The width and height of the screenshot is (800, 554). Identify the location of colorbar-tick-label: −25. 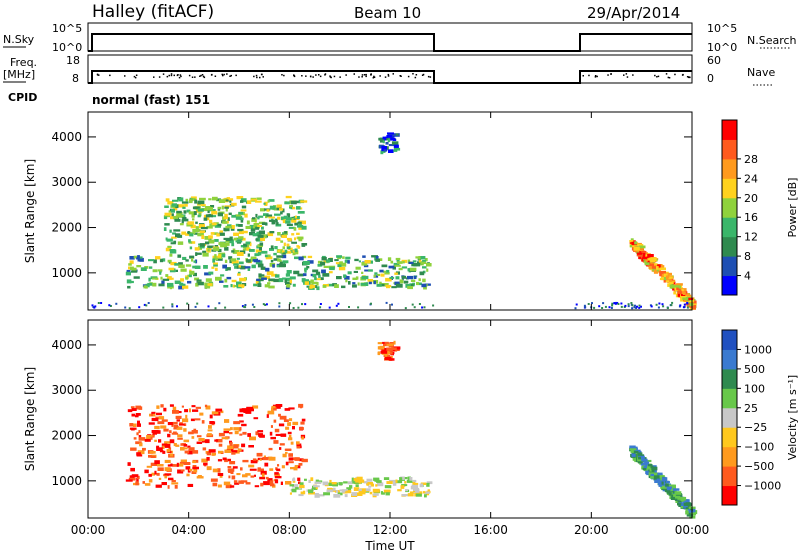
(755, 427).